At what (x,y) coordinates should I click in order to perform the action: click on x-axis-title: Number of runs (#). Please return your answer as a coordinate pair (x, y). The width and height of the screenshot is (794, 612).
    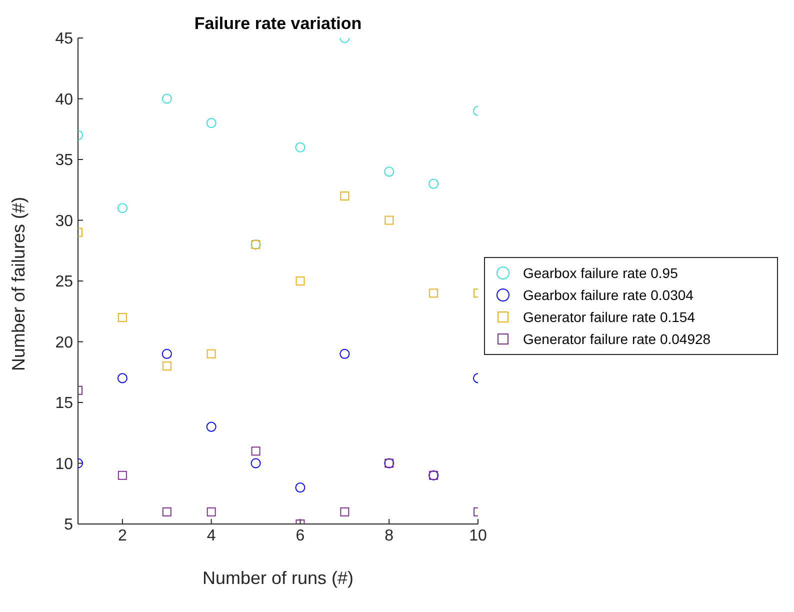
    Looking at the image, I should click on (278, 578).